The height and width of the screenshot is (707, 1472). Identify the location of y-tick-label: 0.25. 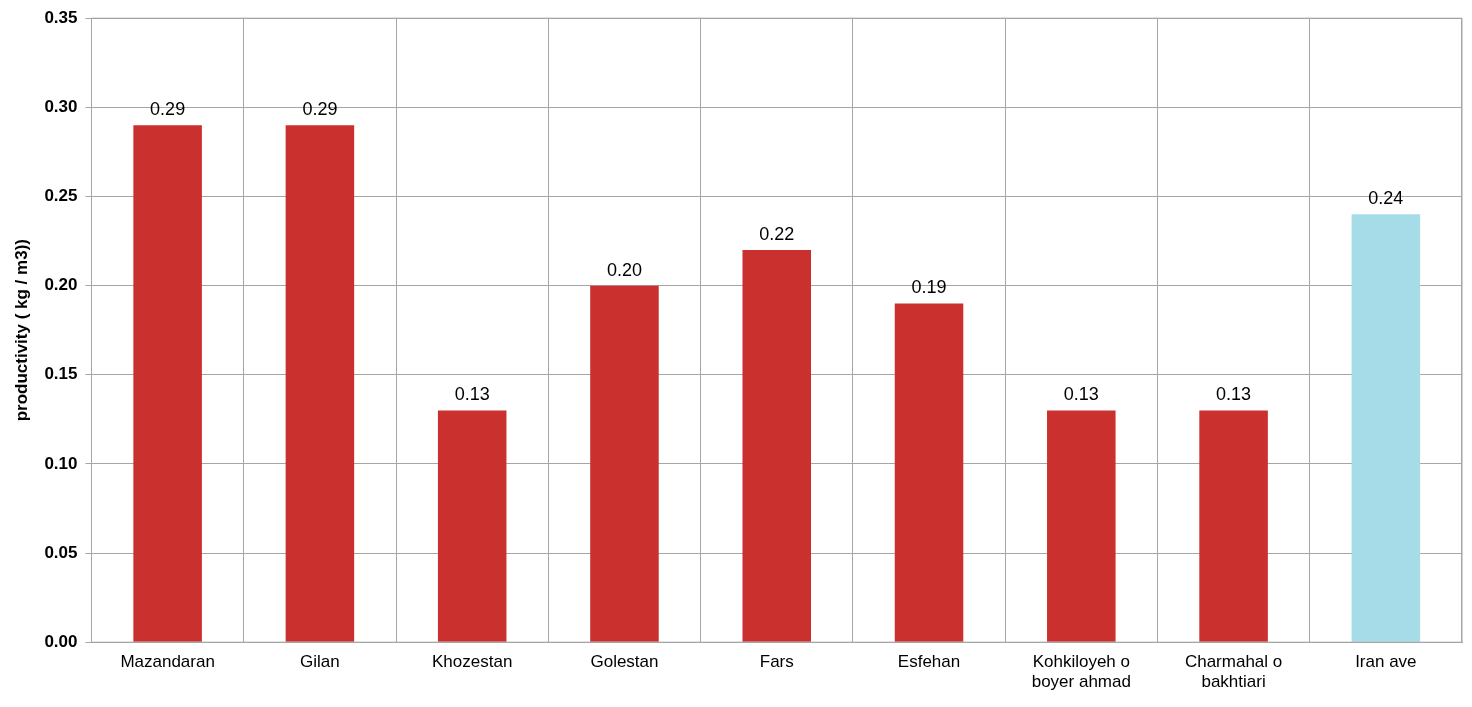
(61, 196).